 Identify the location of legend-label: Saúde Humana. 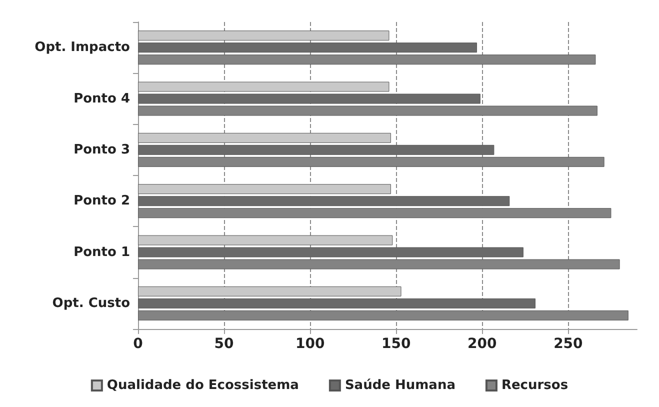
(400, 385).